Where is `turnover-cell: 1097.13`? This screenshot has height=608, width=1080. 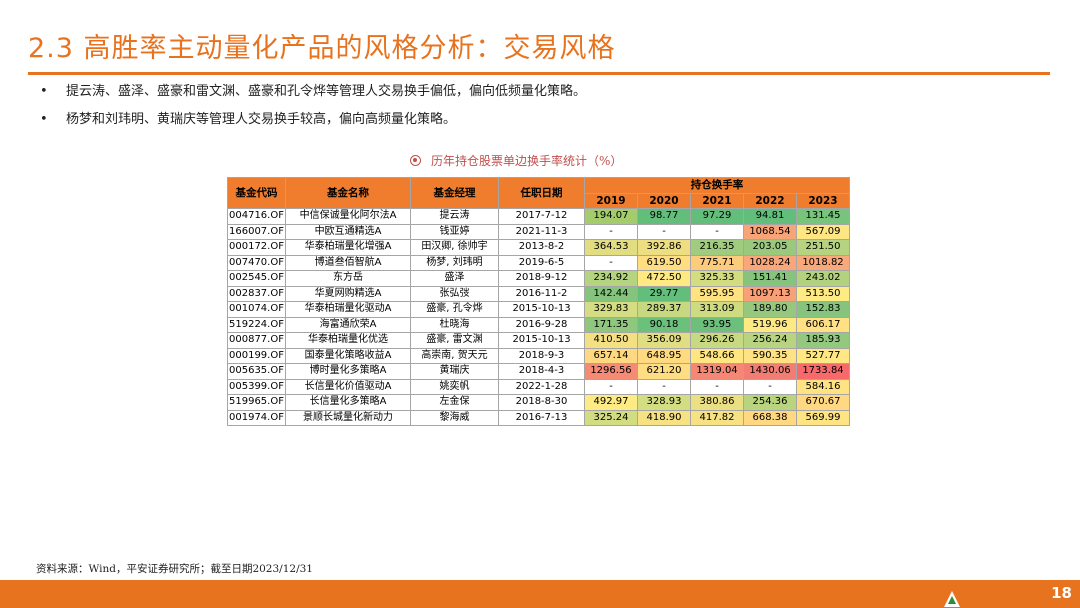 turnover-cell: 1097.13 is located at coordinates (770, 293).